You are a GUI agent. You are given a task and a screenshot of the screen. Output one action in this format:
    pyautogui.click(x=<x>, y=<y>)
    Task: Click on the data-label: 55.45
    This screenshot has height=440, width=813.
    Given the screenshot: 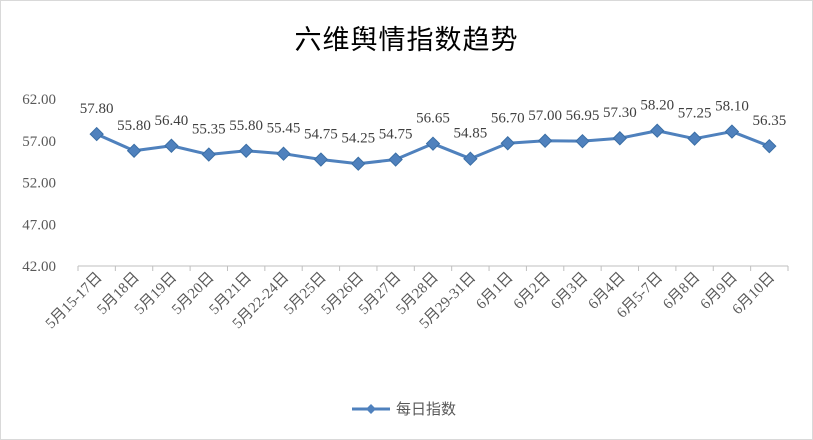 What is the action you would take?
    pyautogui.click(x=284, y=129)
    